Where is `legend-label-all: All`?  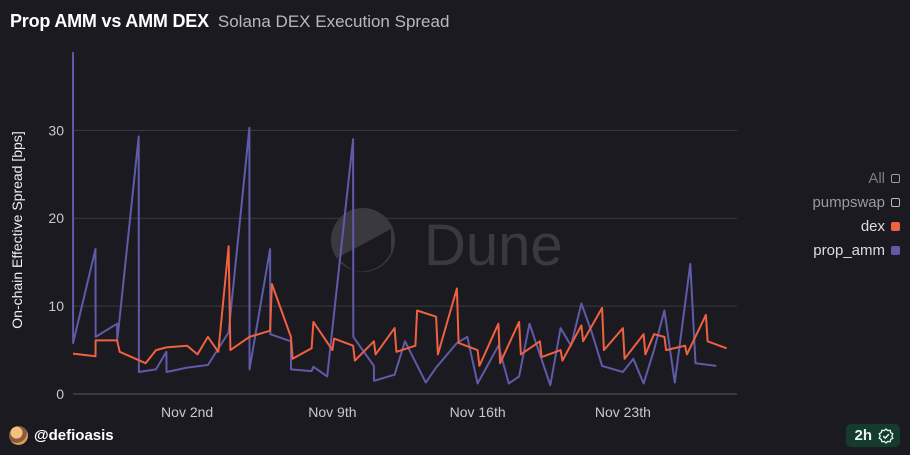
legend-label-all: All is located at coordinates (876, 178).